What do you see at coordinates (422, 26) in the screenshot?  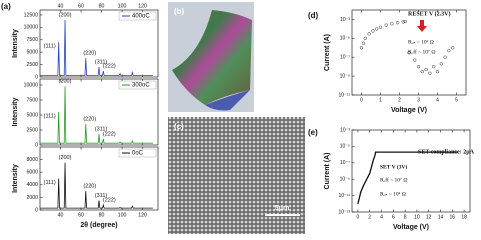 I see `arrow` at bounding box center [422, 26].